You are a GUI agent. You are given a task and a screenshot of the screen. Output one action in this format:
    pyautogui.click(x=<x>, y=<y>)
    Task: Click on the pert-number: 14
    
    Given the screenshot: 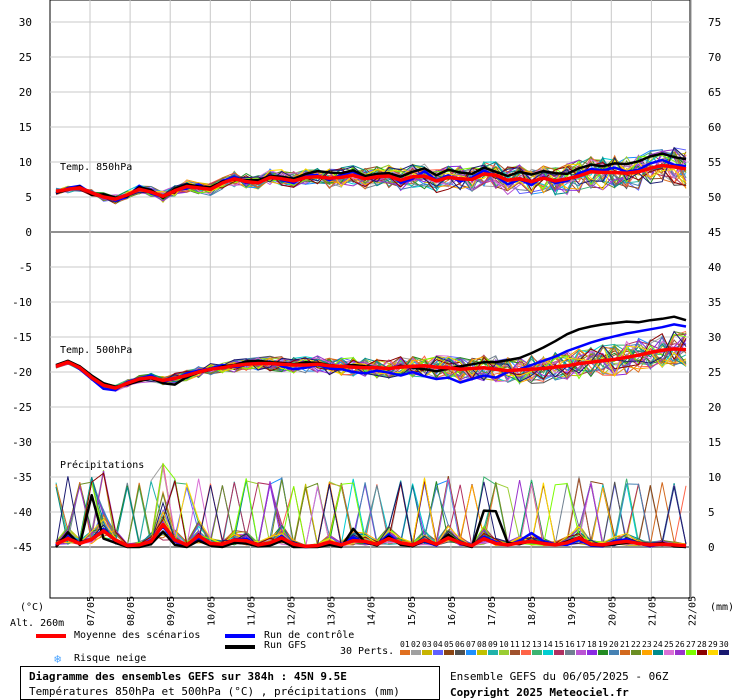 What is the action you would take?
    pyautogui.click(x=548, y=644)
    